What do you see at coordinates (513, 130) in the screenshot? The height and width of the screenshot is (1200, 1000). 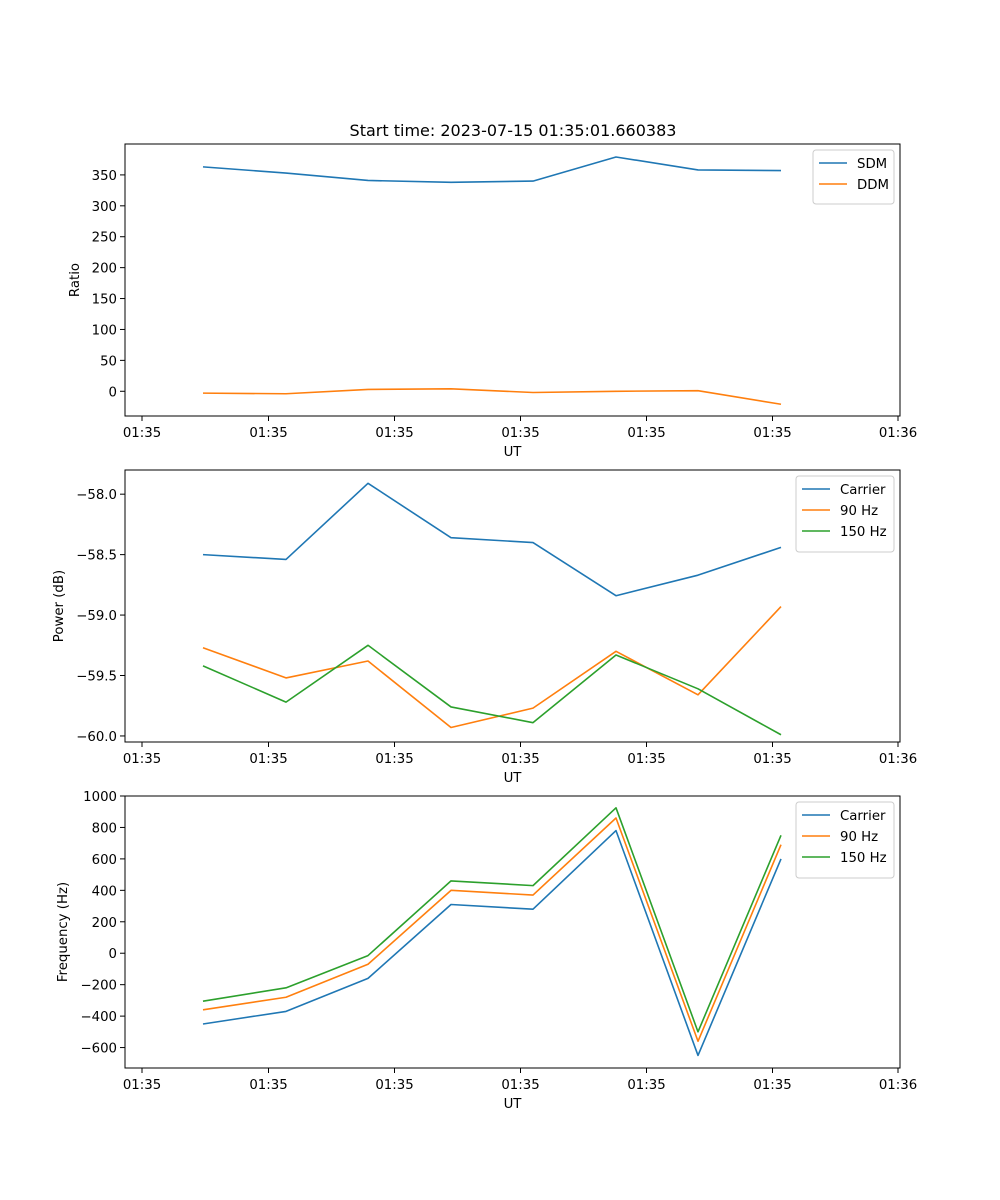 I see `chart-title: Start time: 2023-07-15 01:35:01.660383` at bounding box center [513, 130].